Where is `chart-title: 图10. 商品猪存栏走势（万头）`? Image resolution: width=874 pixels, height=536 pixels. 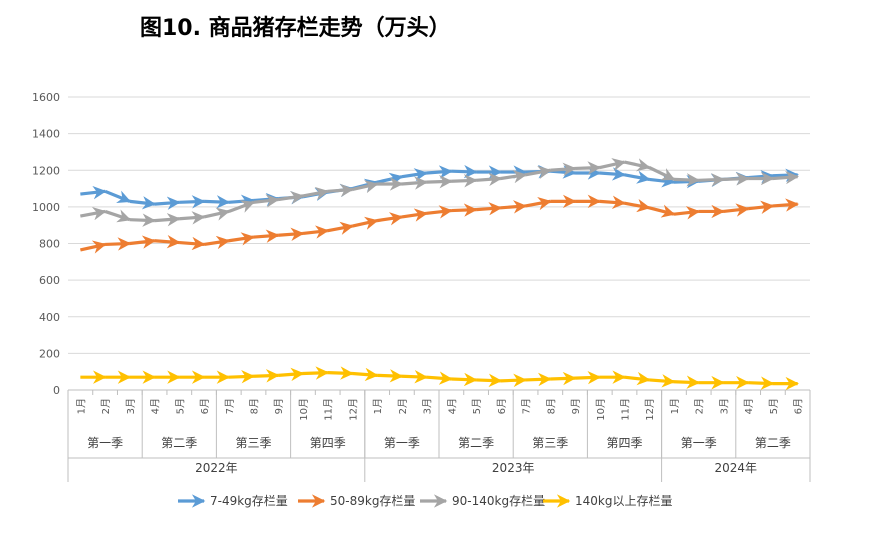 chart-title: 图10. 商品猪存栏走势（万头） is located at coordinates (295, 28).